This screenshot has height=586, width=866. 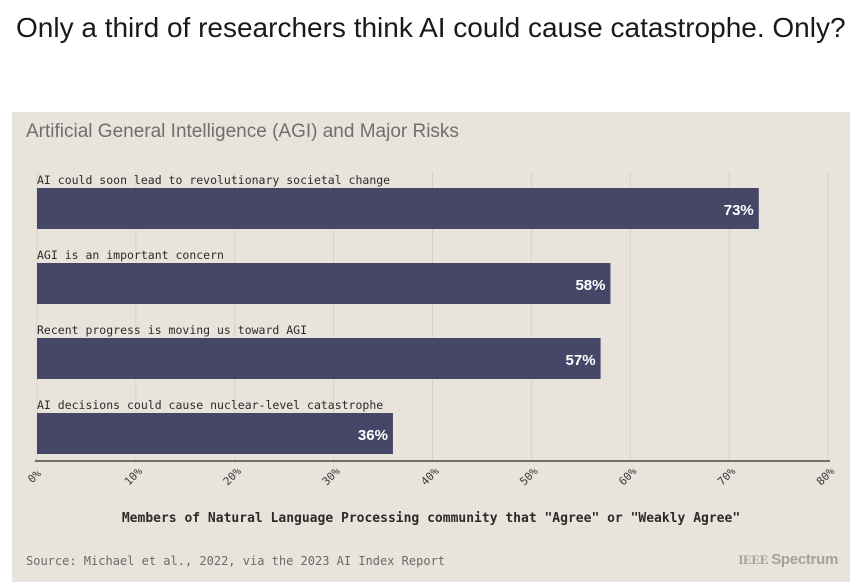 I want to click on bar-value-label: 58%, so click(x=590, y=285).